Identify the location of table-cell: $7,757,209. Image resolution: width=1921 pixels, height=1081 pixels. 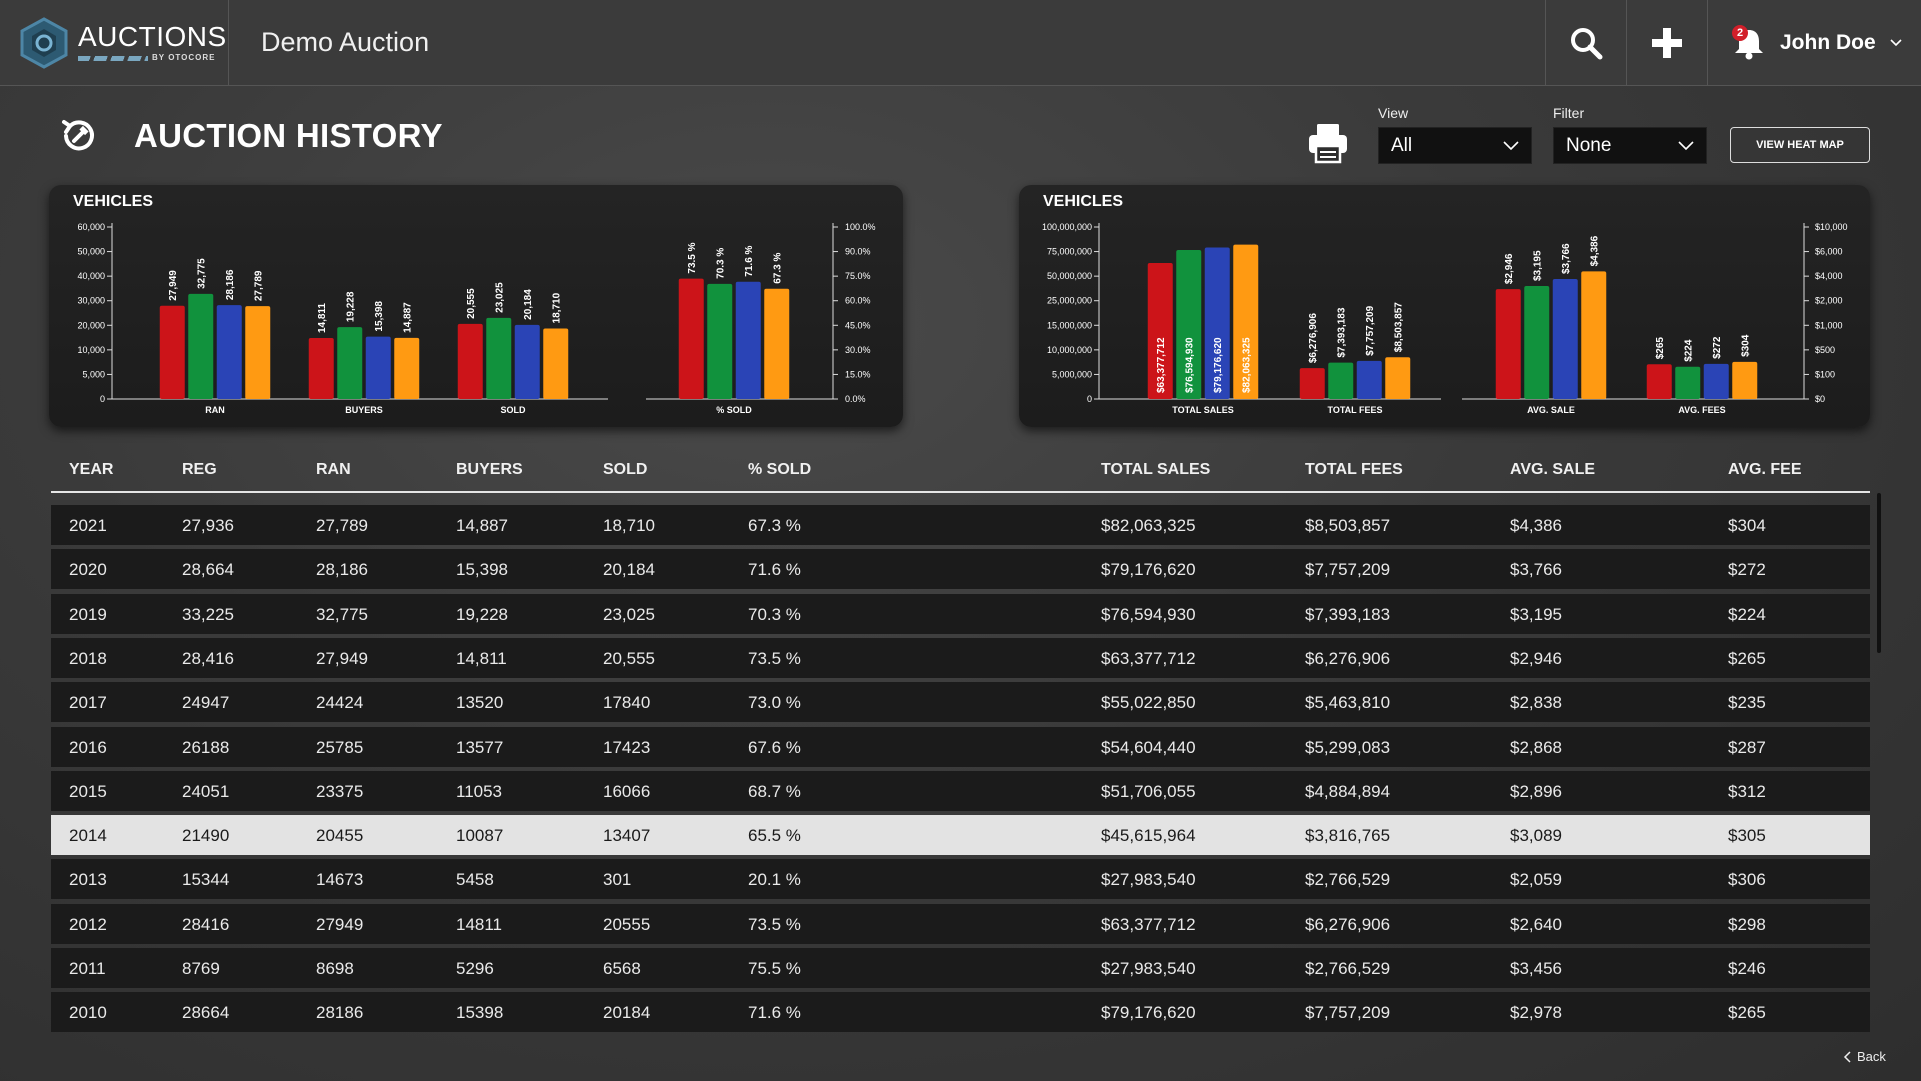
(1348, 570).